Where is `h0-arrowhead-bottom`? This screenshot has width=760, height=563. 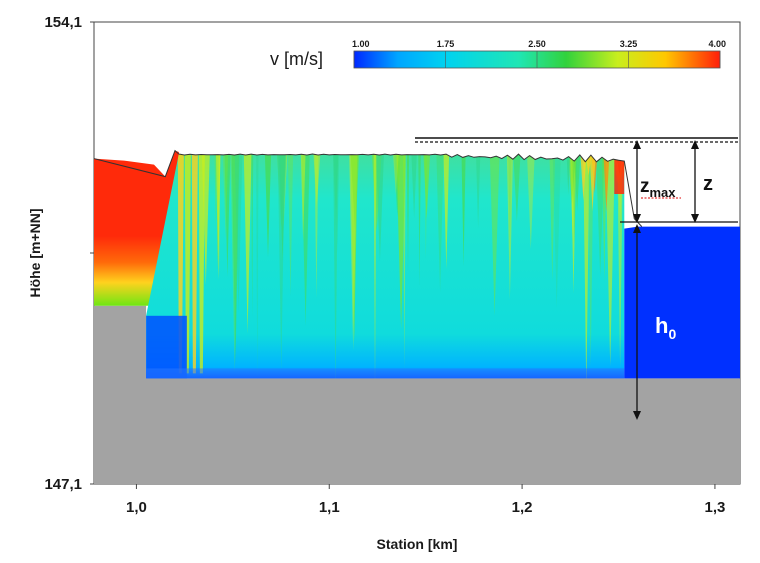 h0-arrowhead-bottom is located at coordinates (637, 415).